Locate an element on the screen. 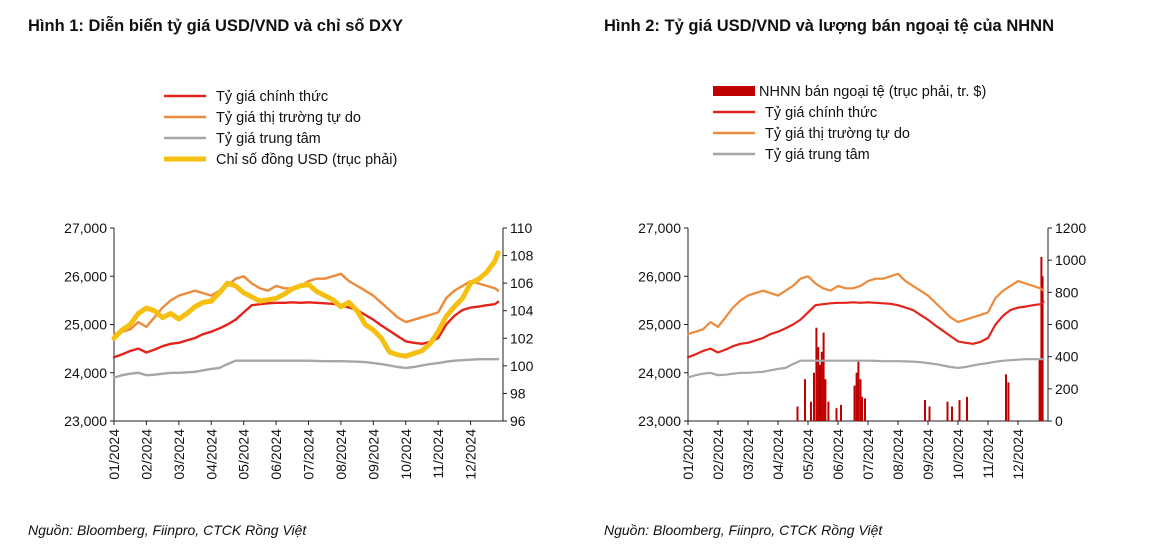 The height and width of the screenshot is (550, 1152). legend-label: Chỉ số đồng USD (trục phải) is located at coordinates (306, 160).